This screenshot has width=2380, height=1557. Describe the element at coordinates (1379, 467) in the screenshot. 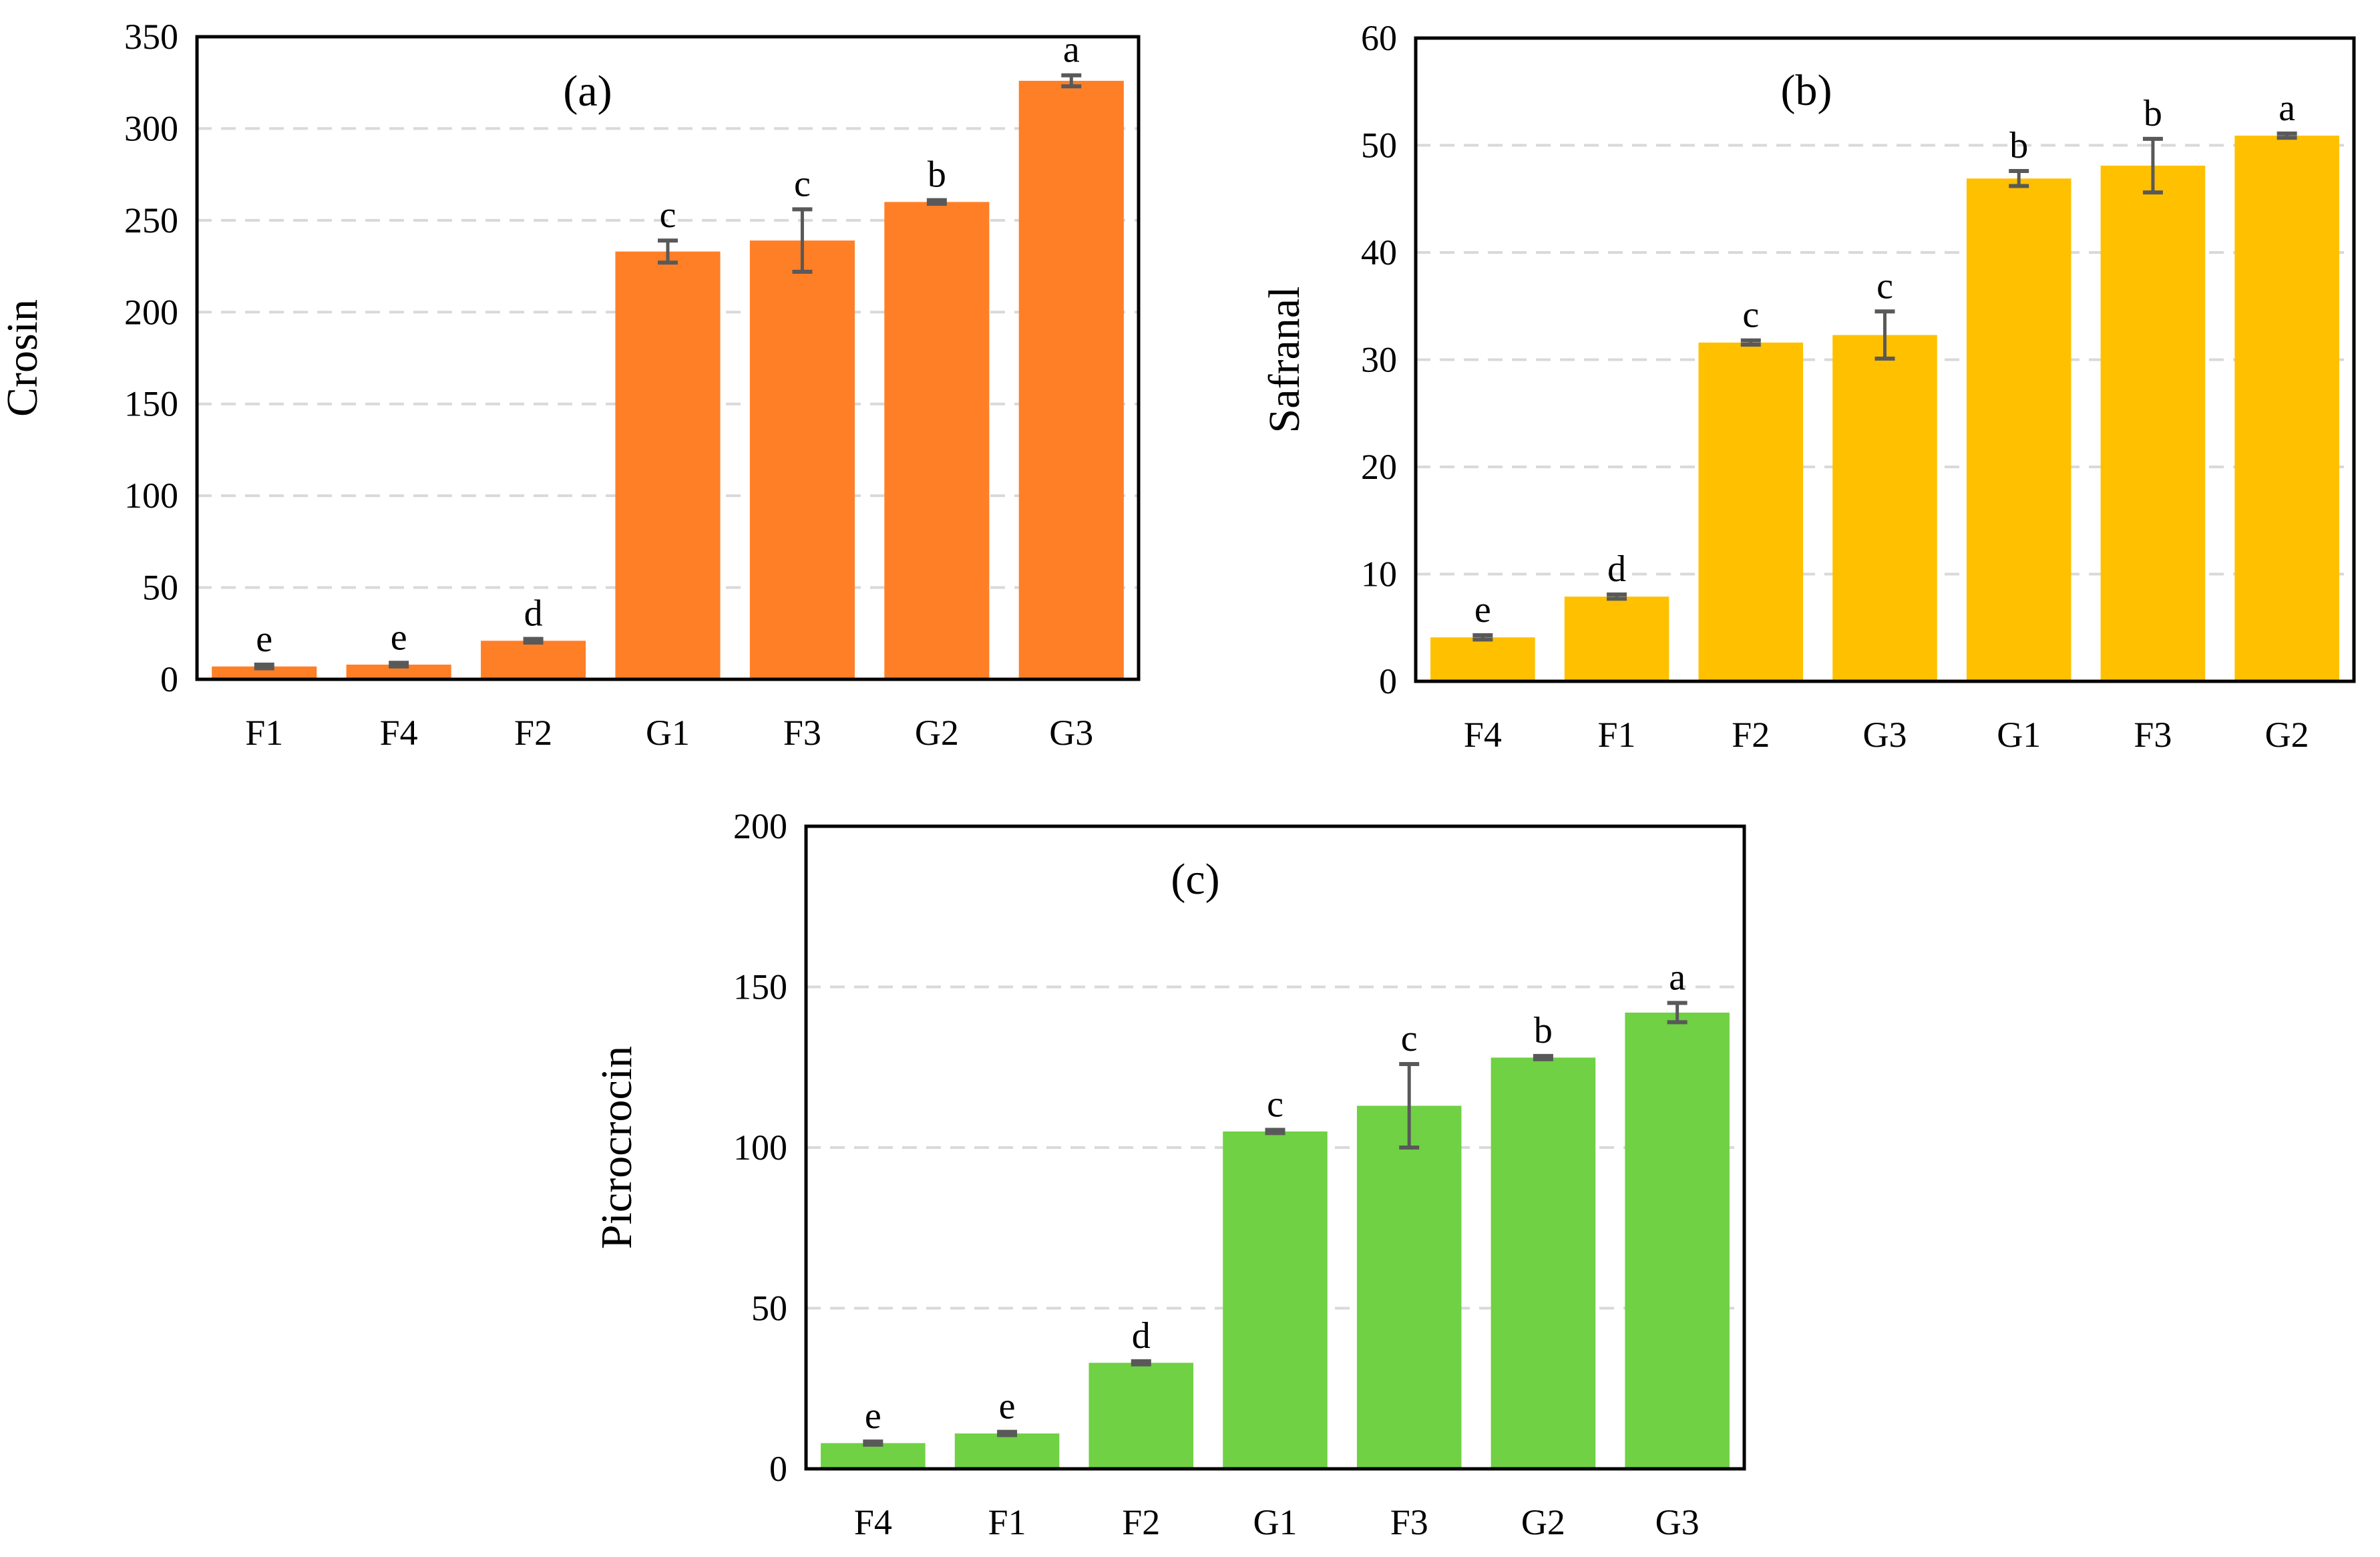

I see `y-tick-label: 20` at that location.